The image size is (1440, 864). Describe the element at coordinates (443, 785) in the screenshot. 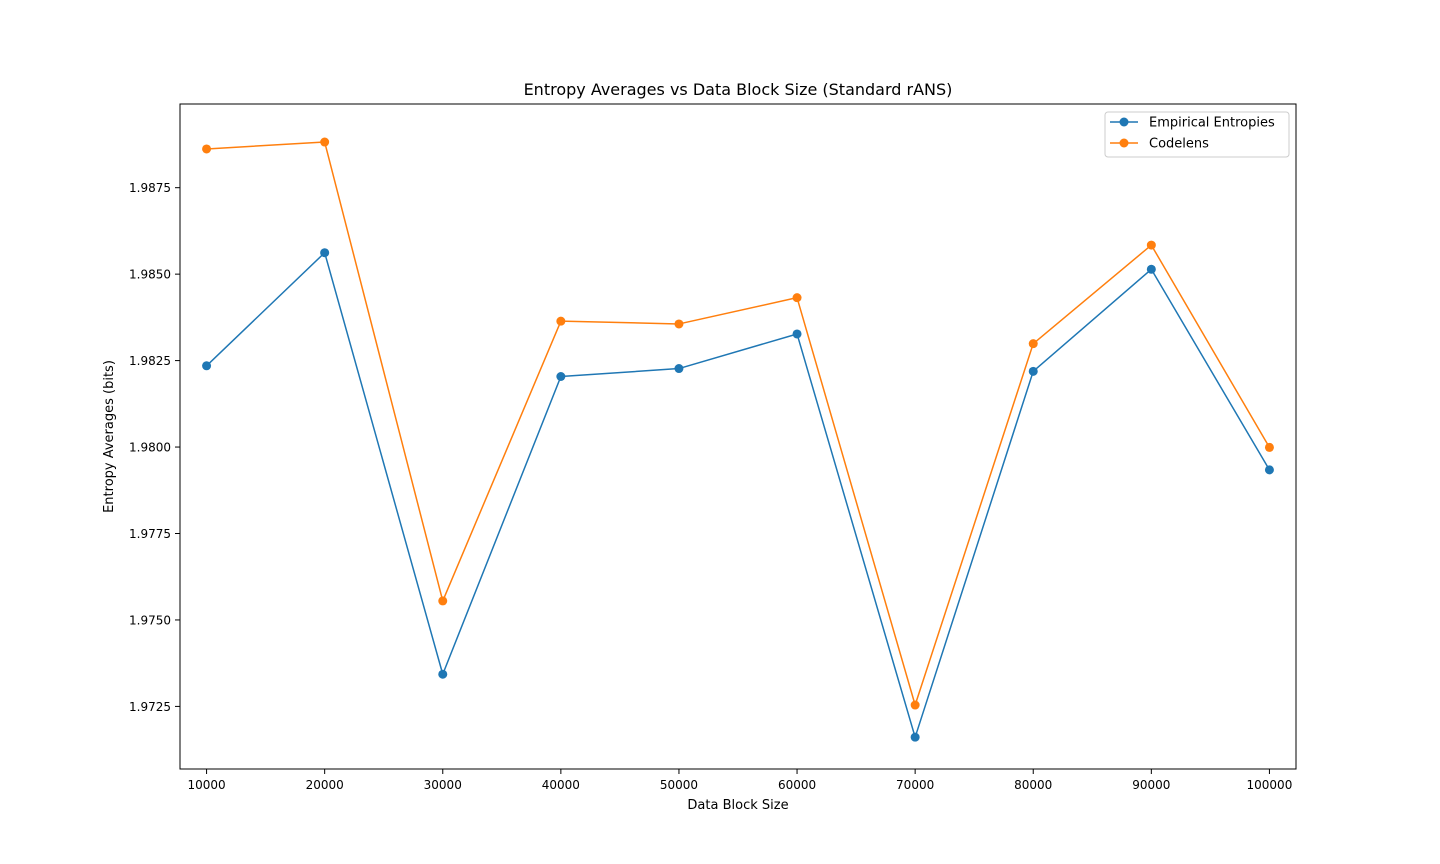

I see `x-tick-label: 30000` at that location.